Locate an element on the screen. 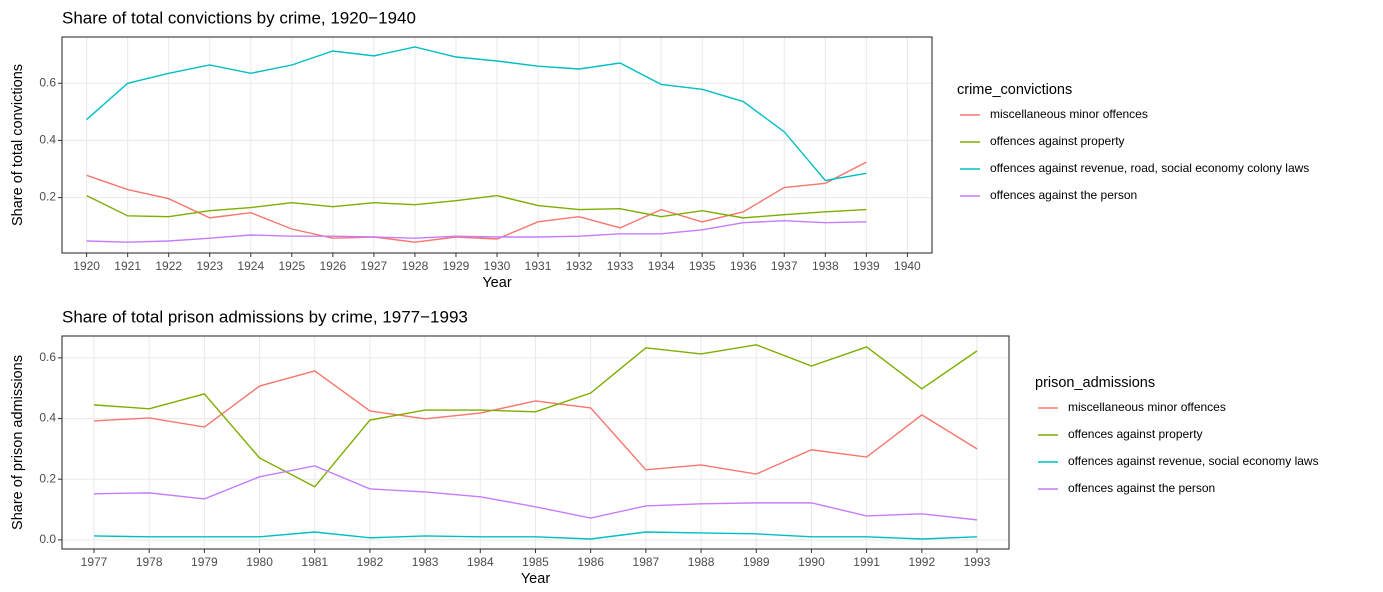 This screenshot has width=1383, height=592. x-tick-label: 1929 is located at coordinates (456, 266).